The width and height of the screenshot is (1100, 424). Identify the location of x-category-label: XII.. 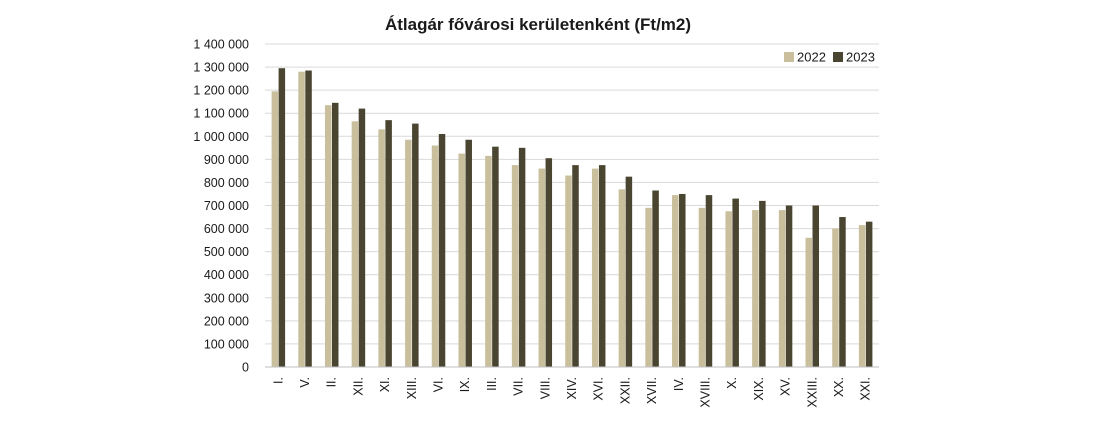
(358, 386).